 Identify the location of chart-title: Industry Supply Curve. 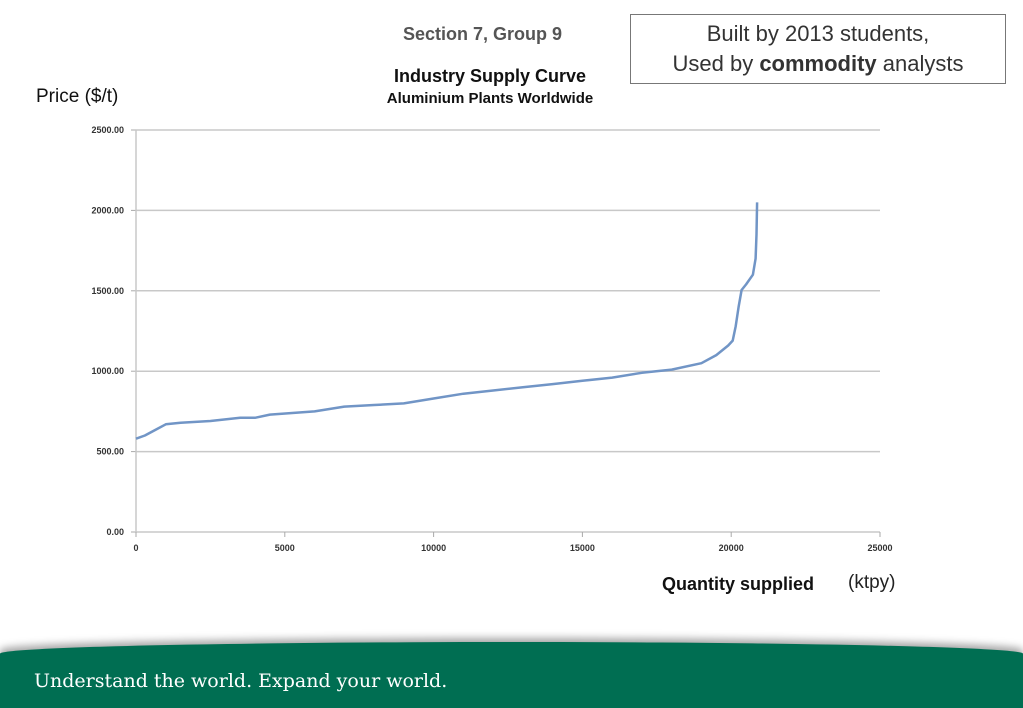
(490, 76).